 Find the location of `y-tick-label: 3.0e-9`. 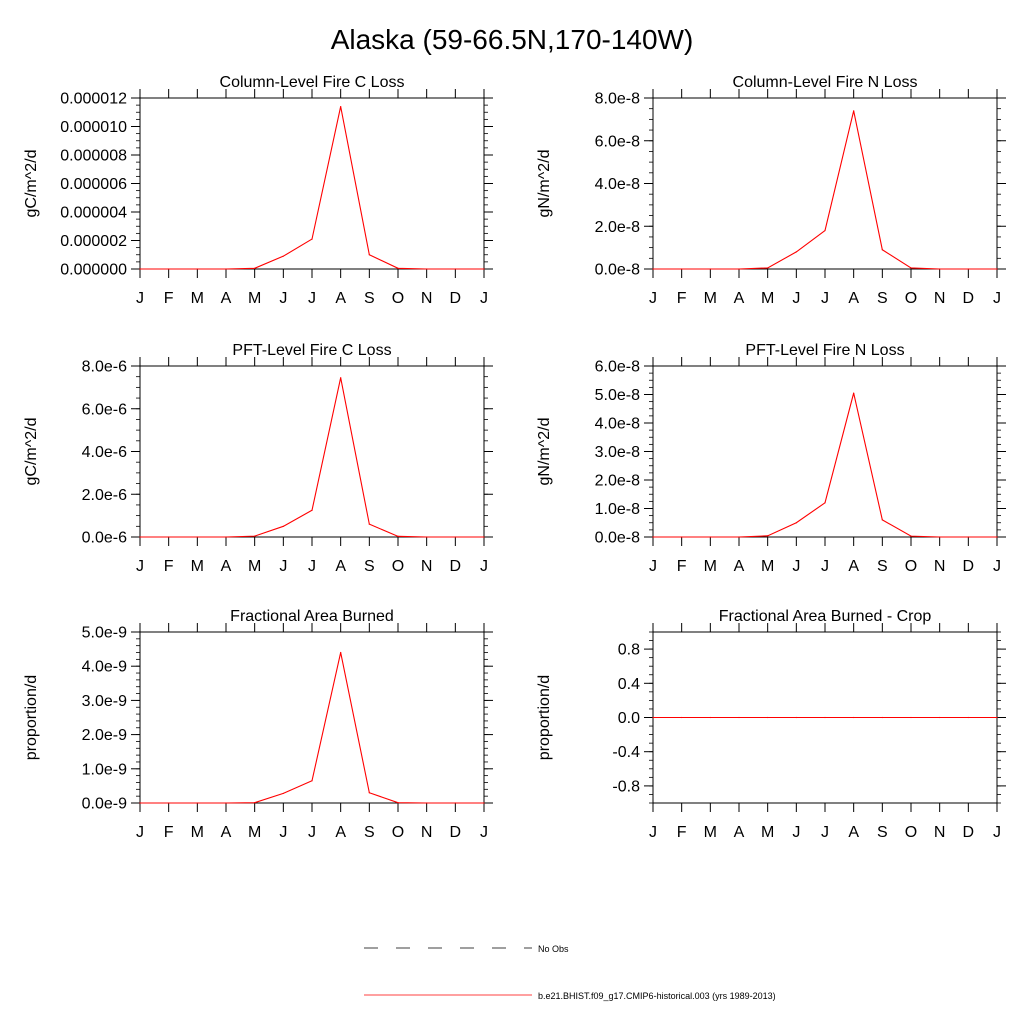

y-tick-label: 3.0e-9 is located at coordinates (104, 701).